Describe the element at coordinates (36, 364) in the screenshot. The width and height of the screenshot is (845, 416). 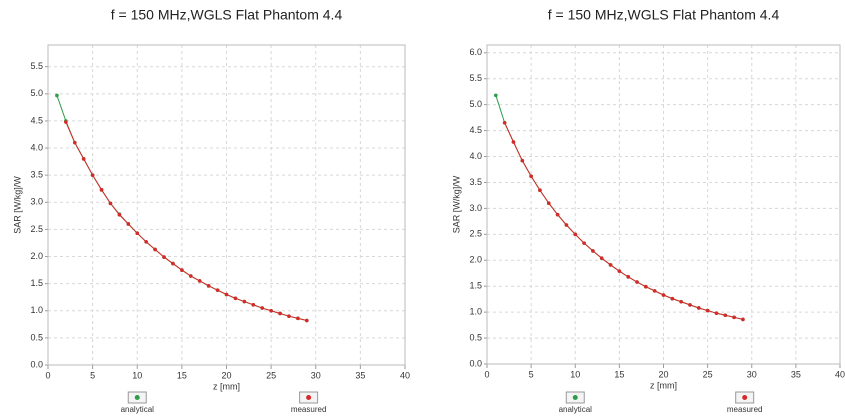
I see `y-tick-label: 0.0` at that location.